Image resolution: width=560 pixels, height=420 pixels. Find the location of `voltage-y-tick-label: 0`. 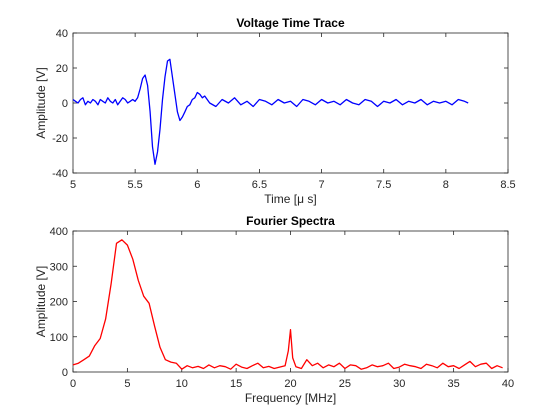

voltage-y-tick-label: 0 is located at coordinates (65, 104).